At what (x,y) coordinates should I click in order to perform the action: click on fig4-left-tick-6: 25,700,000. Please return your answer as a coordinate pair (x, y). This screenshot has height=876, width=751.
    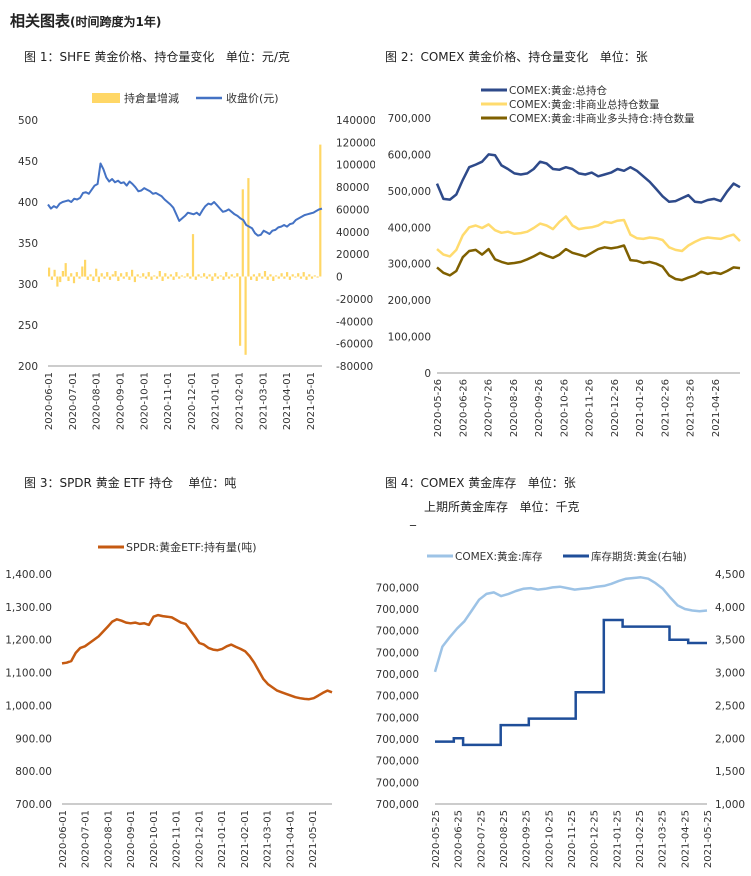
    Looking at the image, I should click on (397, 675).